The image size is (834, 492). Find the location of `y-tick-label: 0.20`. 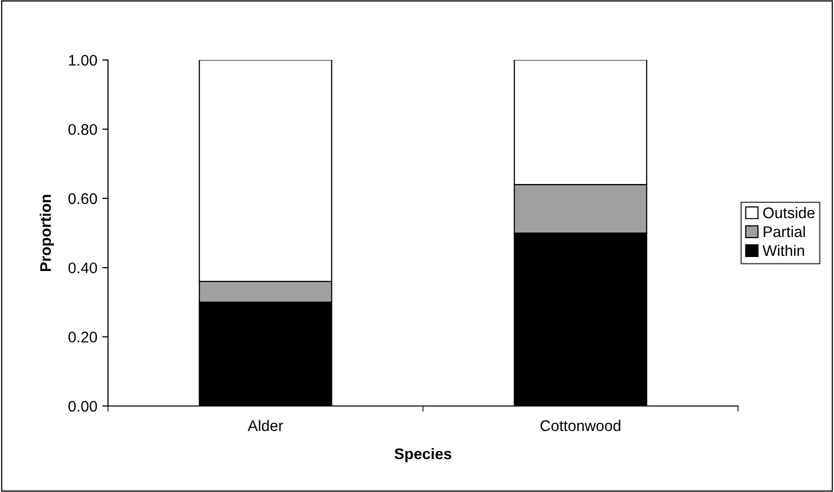

y-tick-label: 0.20 is located at coordinates (82, 337).